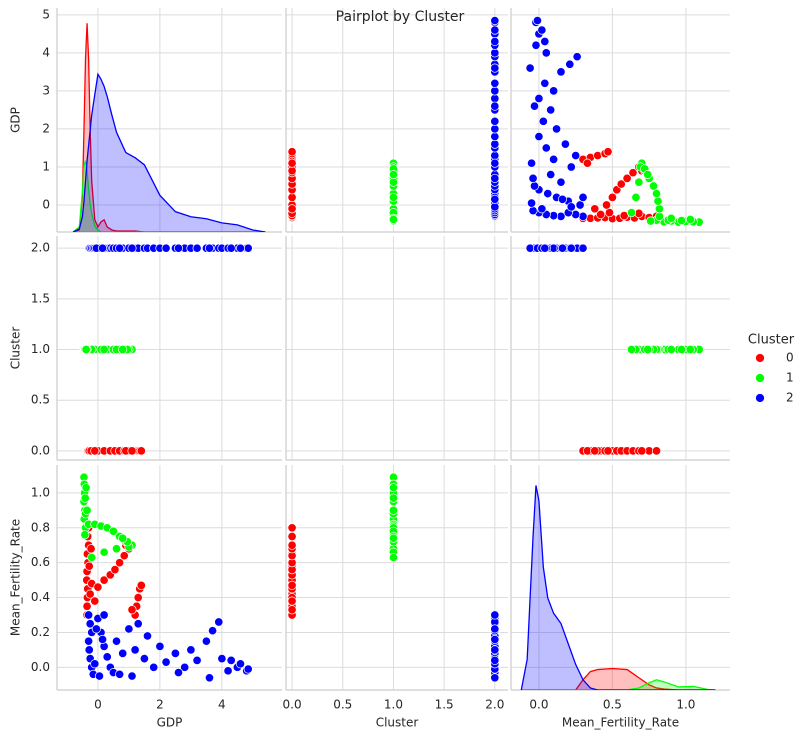 The image size is (805, 740). Describe the element at coordinates (790, 378) in the screenshot. I see `legend-label: 1` at that location.